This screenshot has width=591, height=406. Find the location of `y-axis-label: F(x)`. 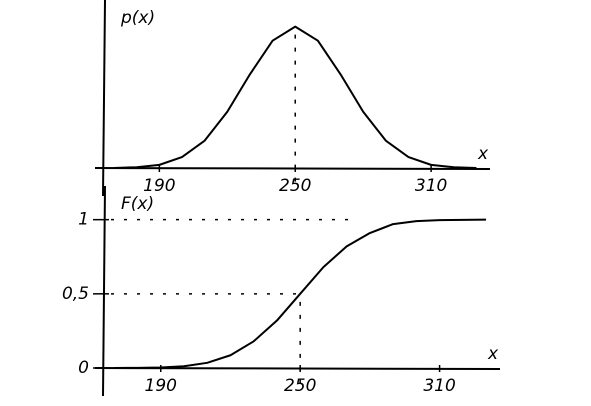

y-axis-label: F(x) is located at coordinates (137, 204).